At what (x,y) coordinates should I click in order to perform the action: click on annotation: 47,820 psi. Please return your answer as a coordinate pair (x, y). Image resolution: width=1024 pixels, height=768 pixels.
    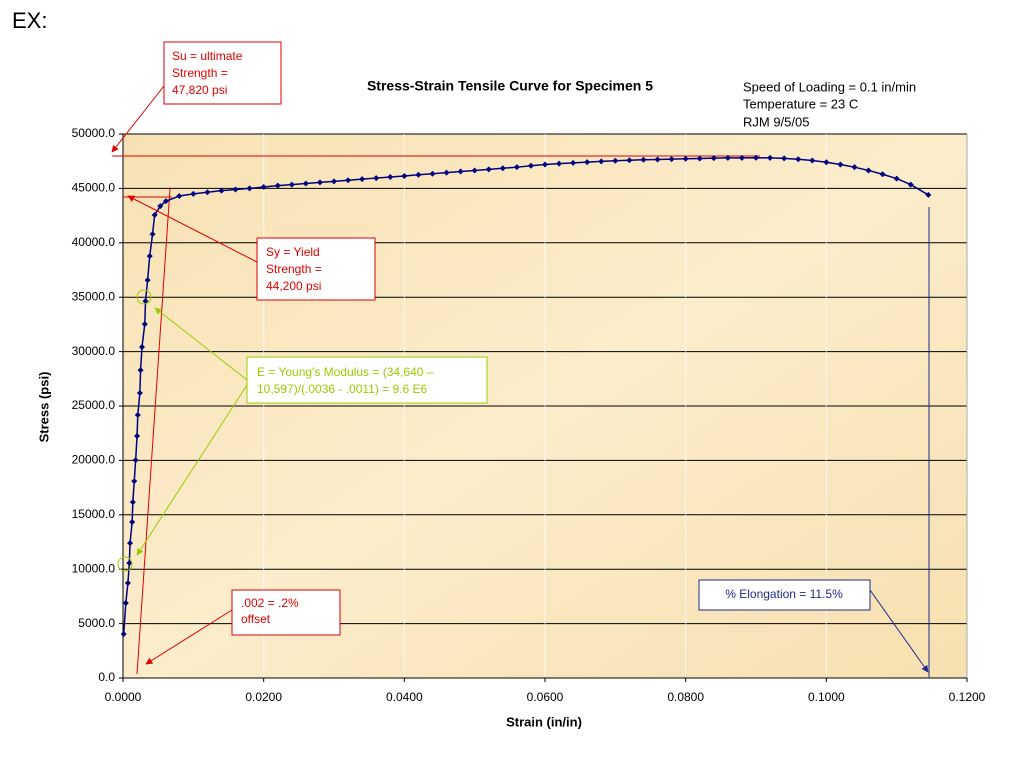
    Looking at the image, I should click on (199, 90).